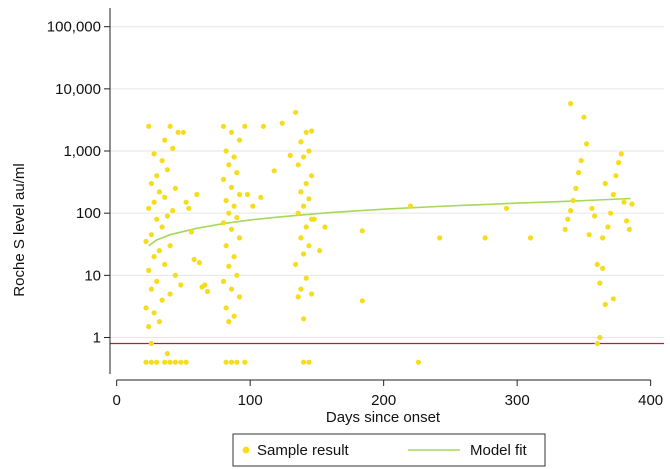  Describe the element at coordinates (97, 337) in the screenshot. I see `y-tick-label: 1` at that location.